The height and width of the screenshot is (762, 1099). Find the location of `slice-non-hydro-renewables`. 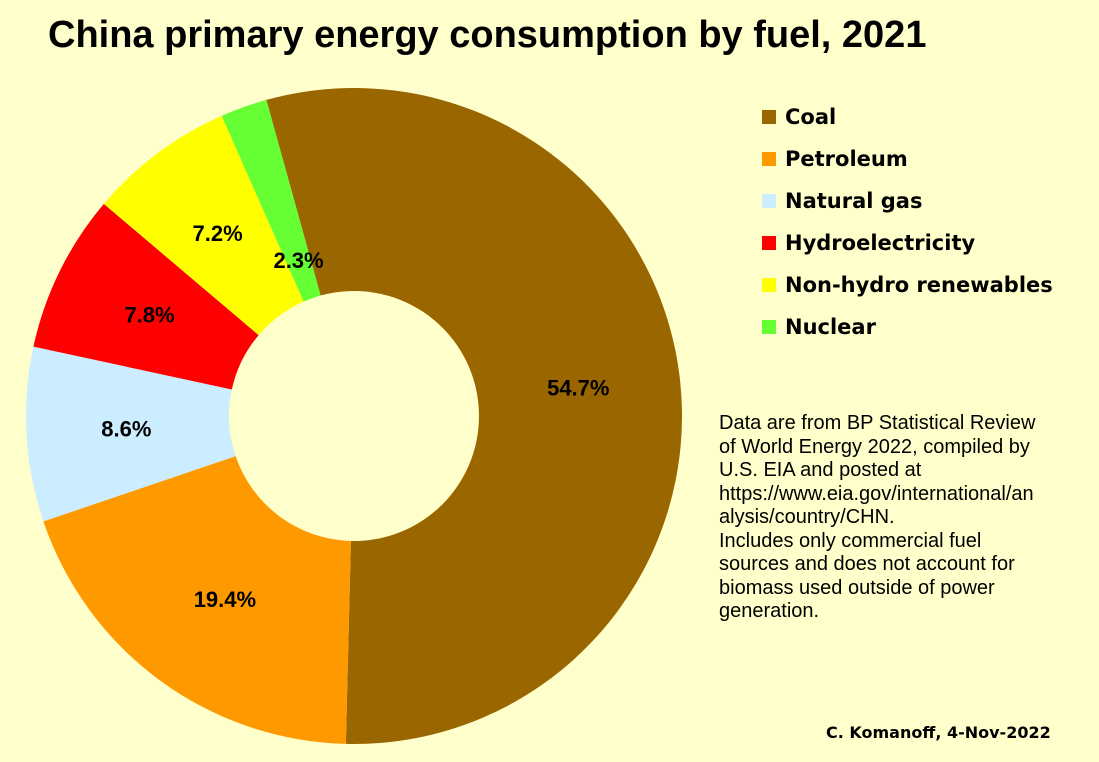

slice-non-hydro-renewables is located at coordinates (203, 225).